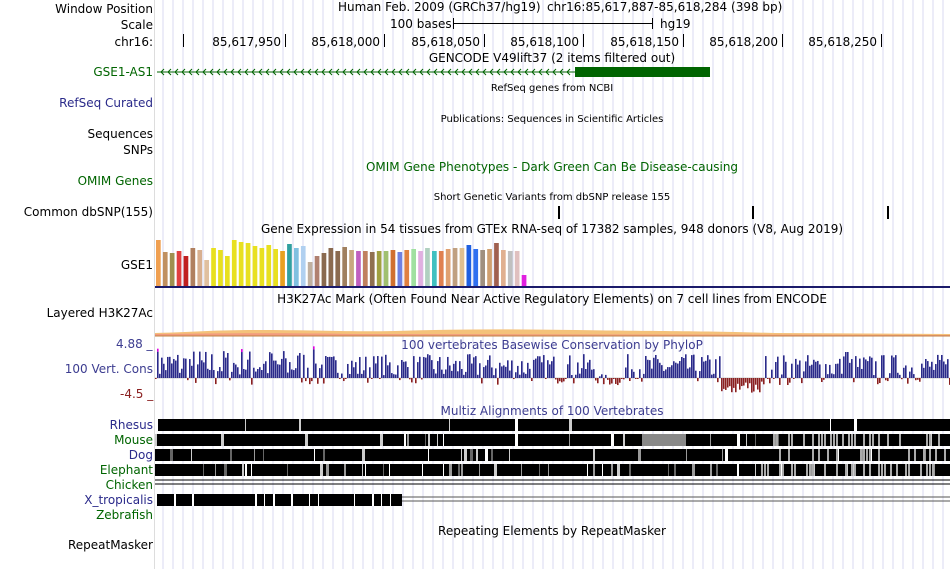 This screenshot has height=569, width=950. What do you see at coordinates (169, 72) in the screenshot?
I see `strand-arrow` at bounding box center [169, 72].